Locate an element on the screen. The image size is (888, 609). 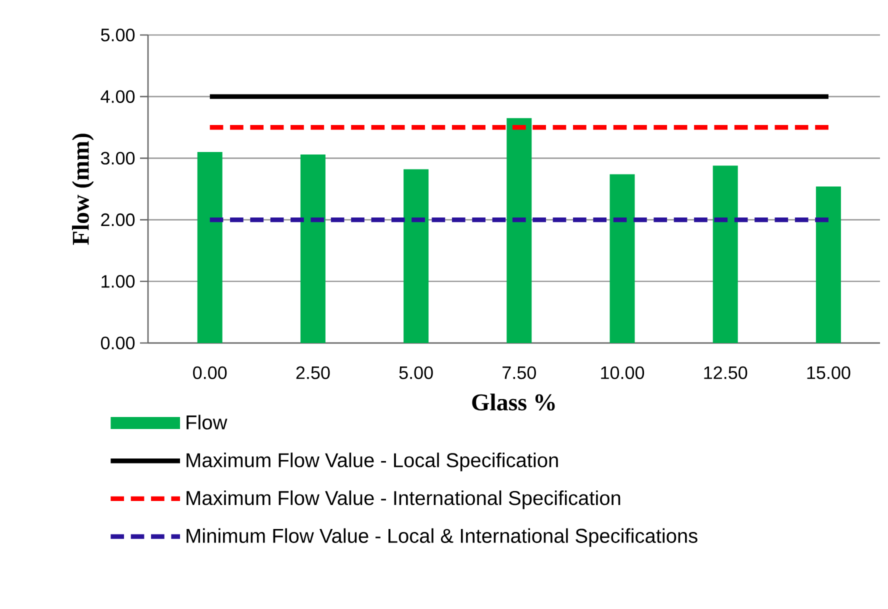
x-tick-label: 12.50 is located at coordinates (726, 373).